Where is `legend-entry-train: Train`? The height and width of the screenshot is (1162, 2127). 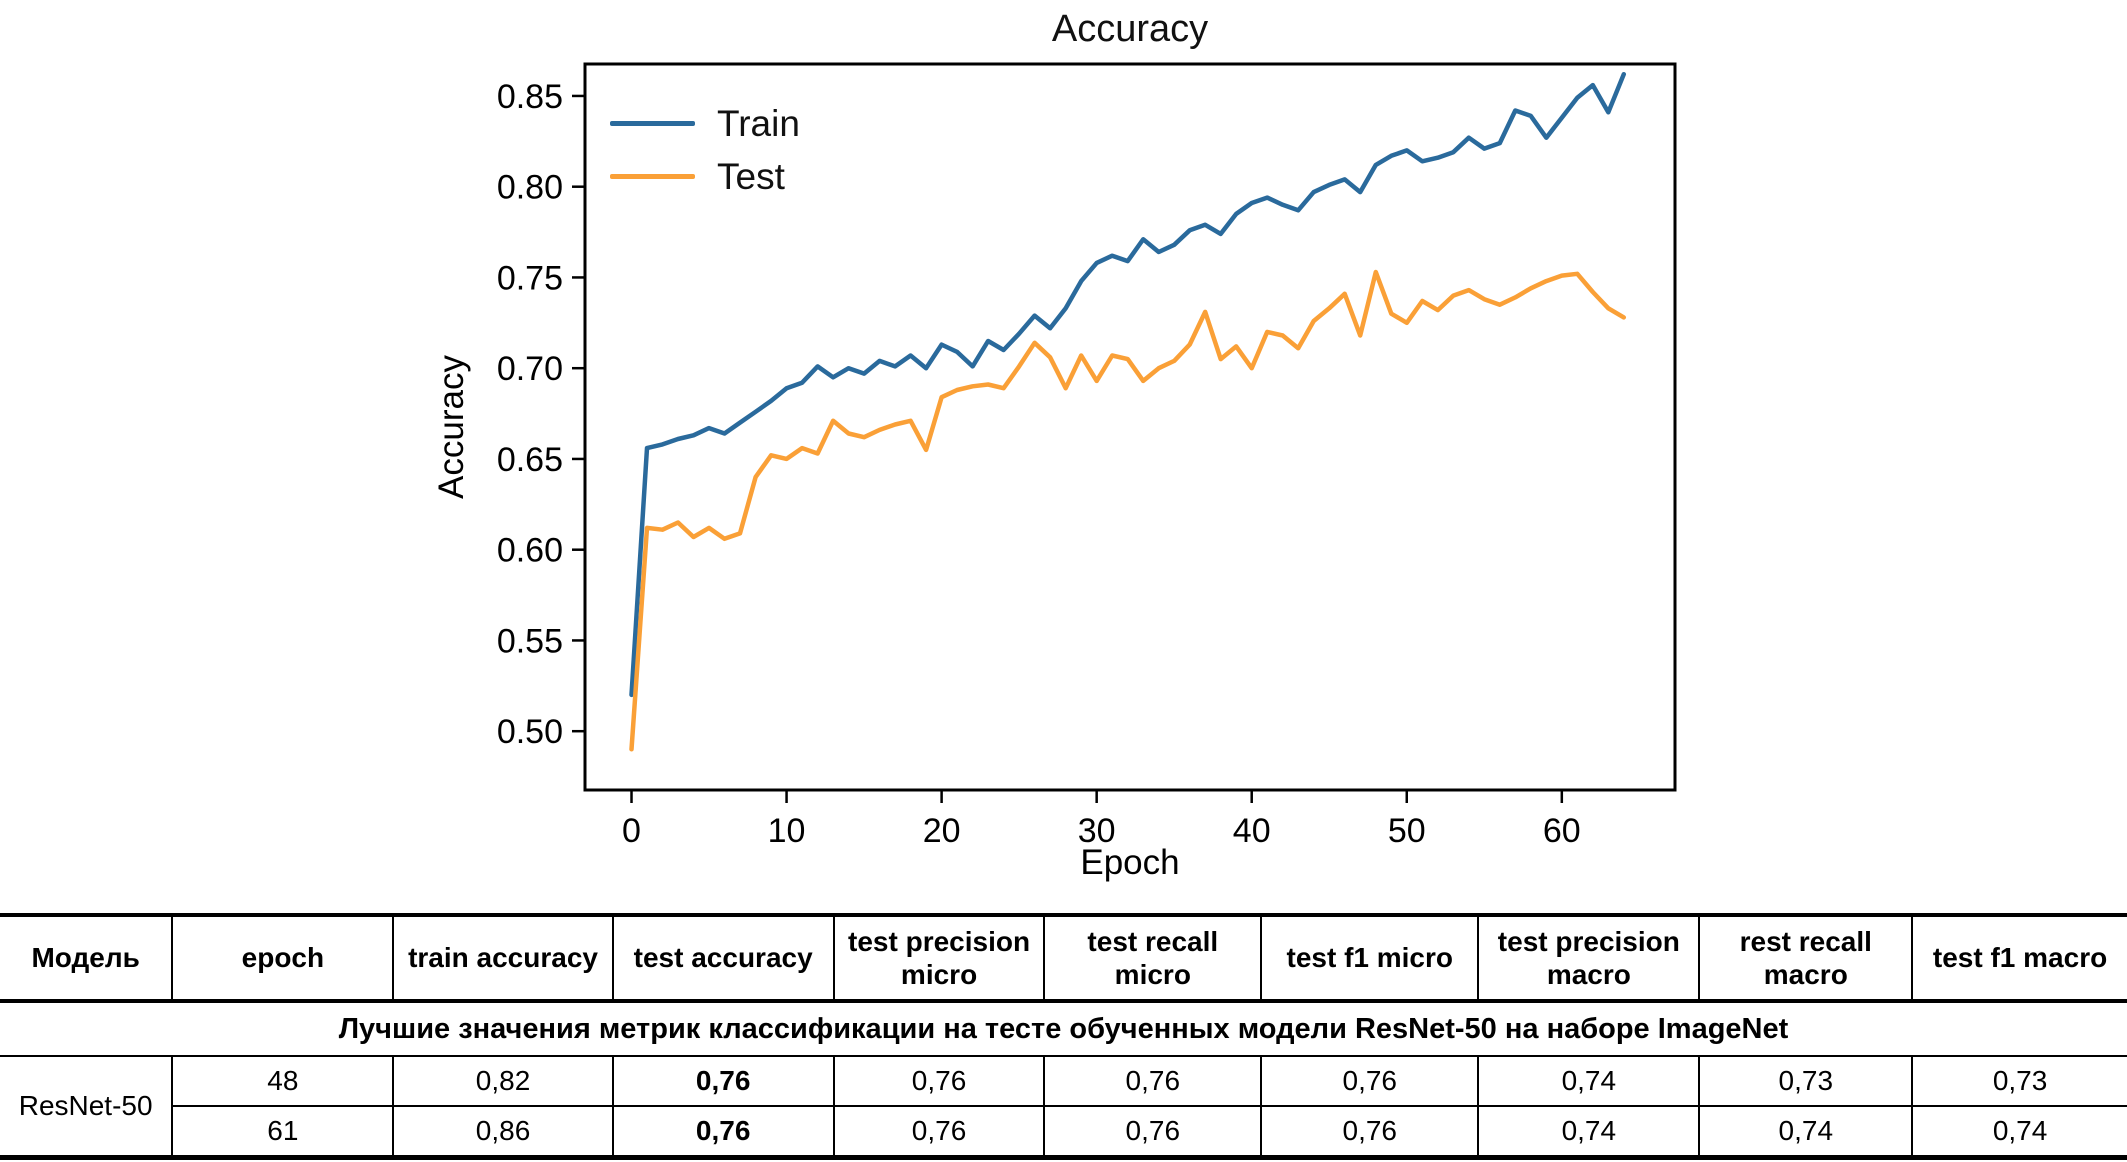 legend-entry-train: Train is located at coordinates (705, 123).